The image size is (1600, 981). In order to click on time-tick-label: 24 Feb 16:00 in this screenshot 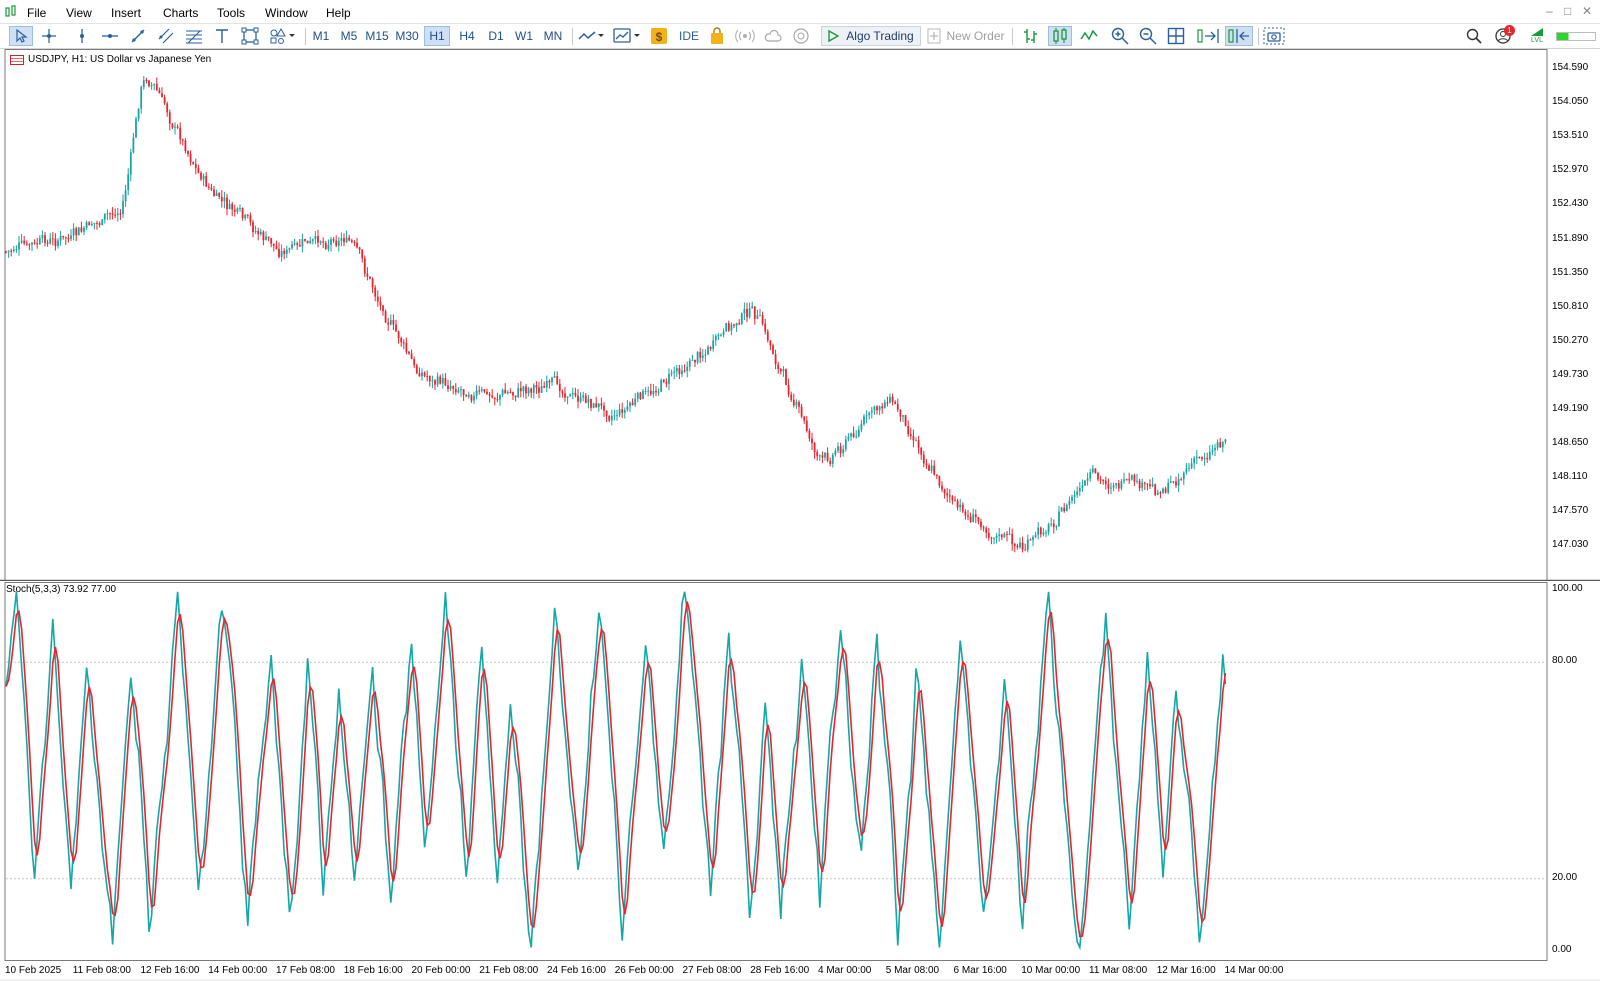, I will do `click(576, 970)`.